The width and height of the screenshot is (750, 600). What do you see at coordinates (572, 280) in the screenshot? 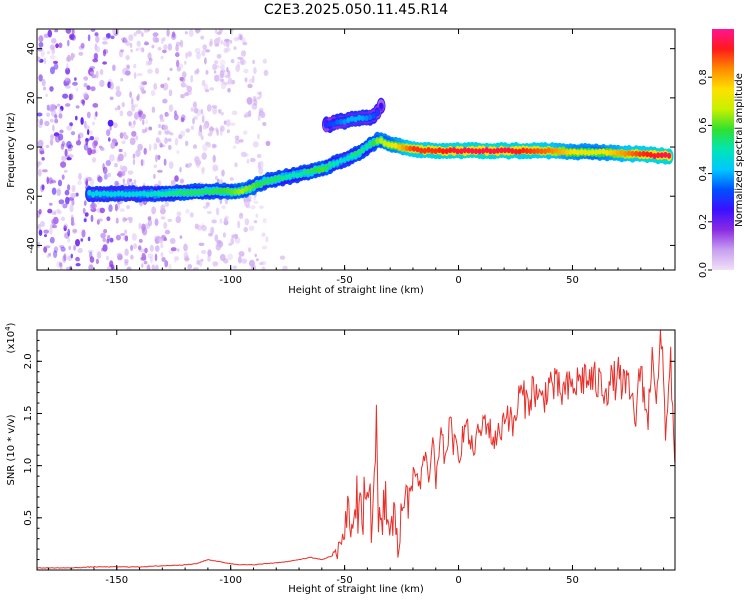
I see `x-tick-label: 50` at bounding box center [572, 280].